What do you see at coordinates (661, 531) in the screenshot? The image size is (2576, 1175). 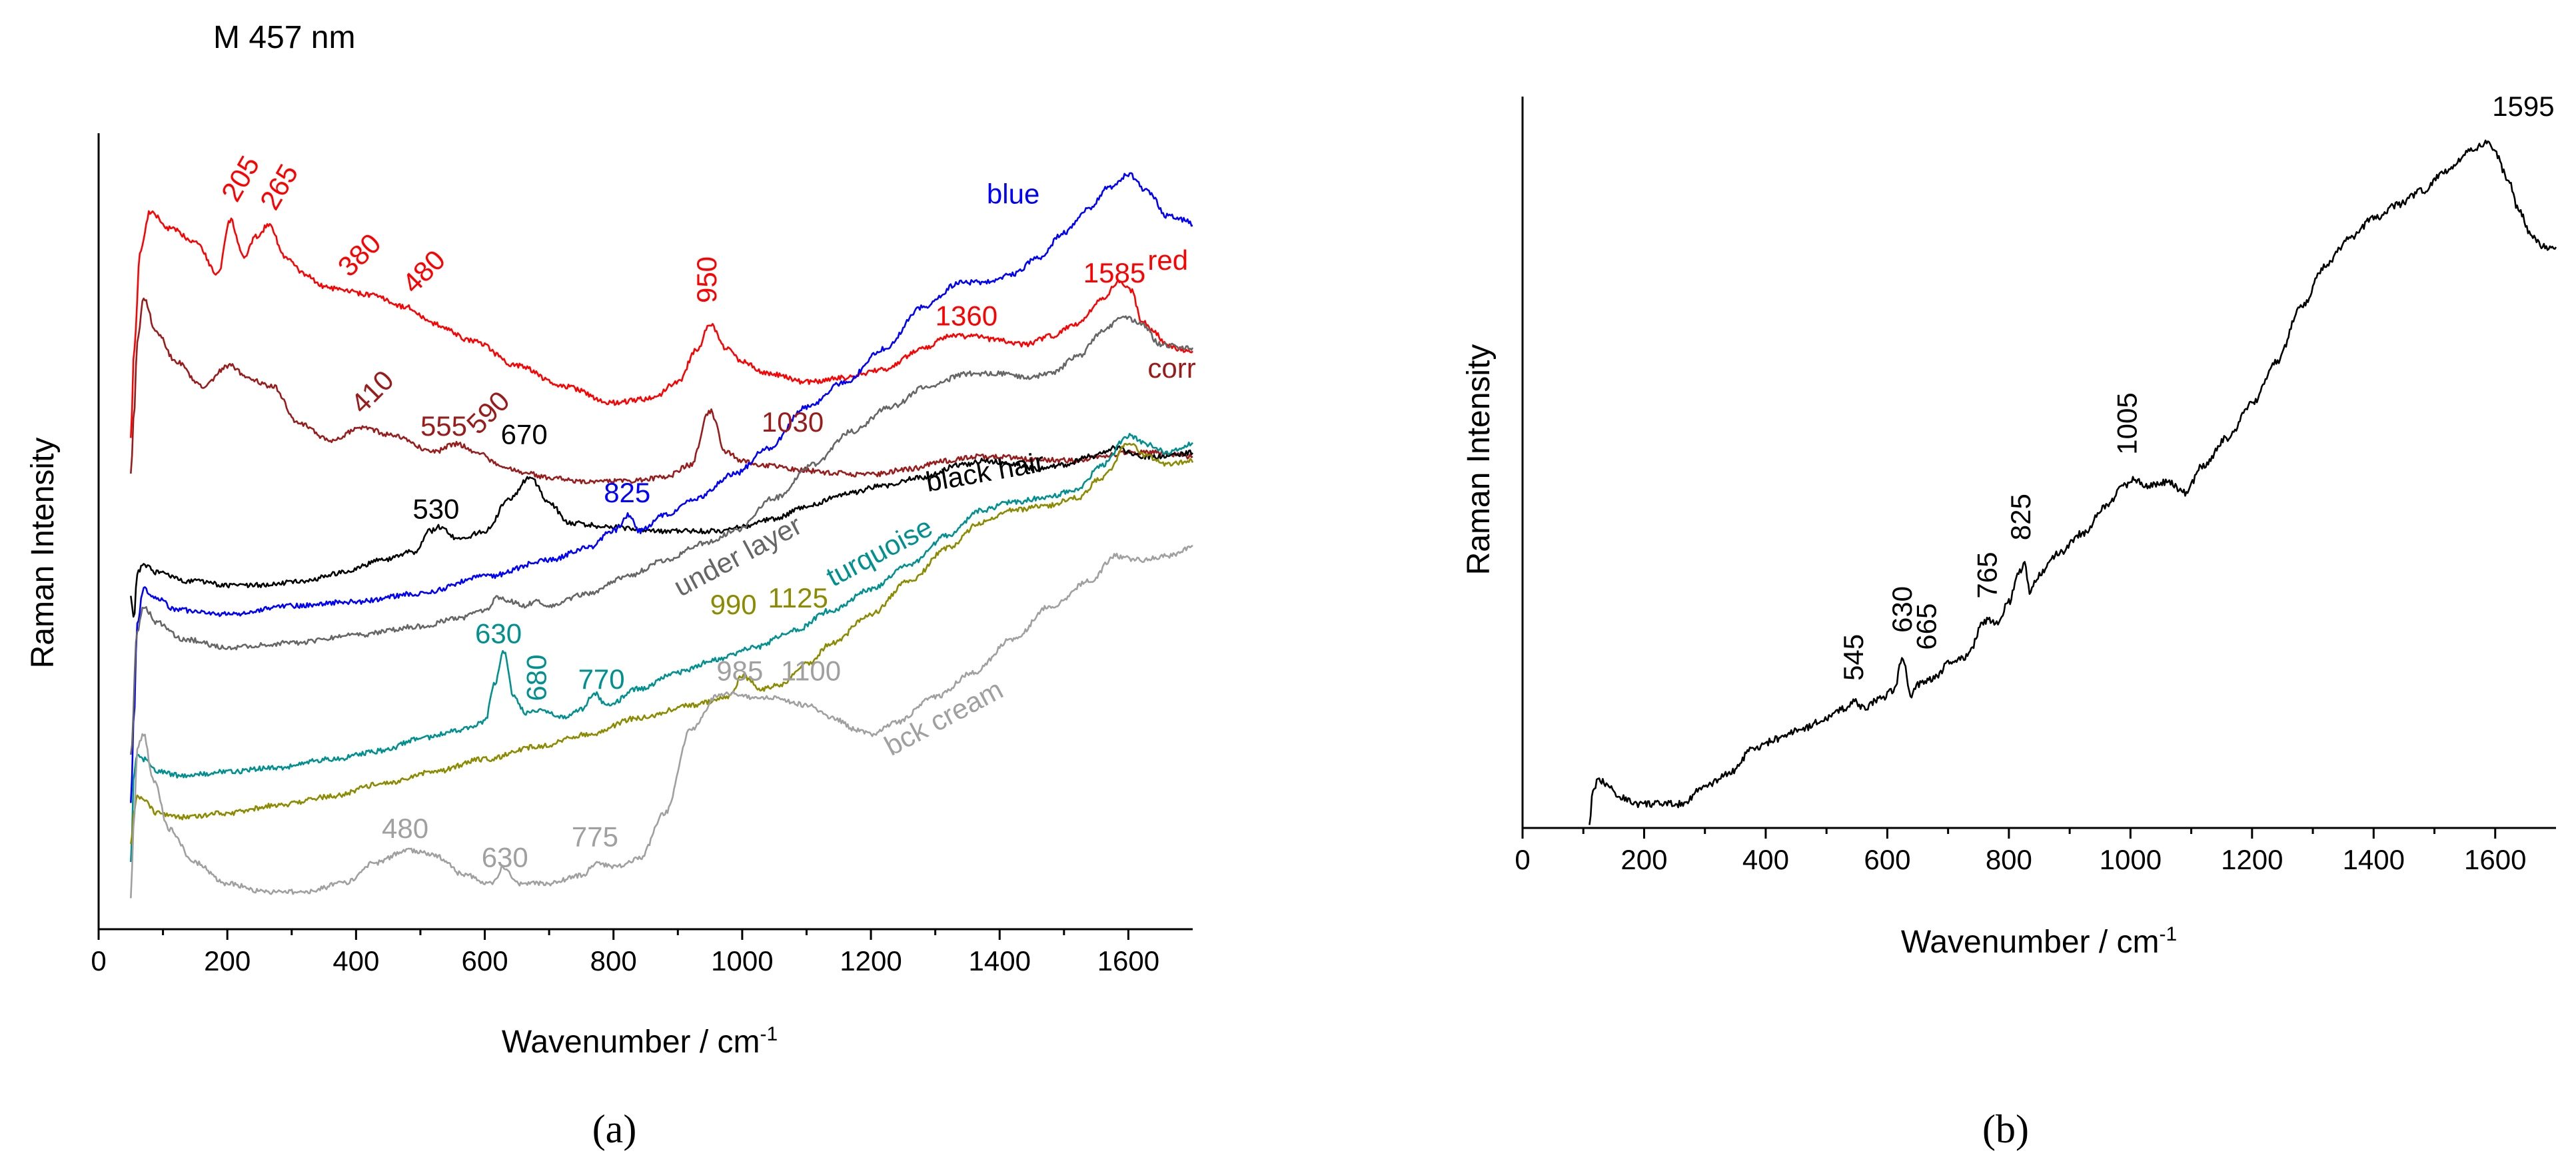 I see `series-black-hair` at bounding box center [661, 531].